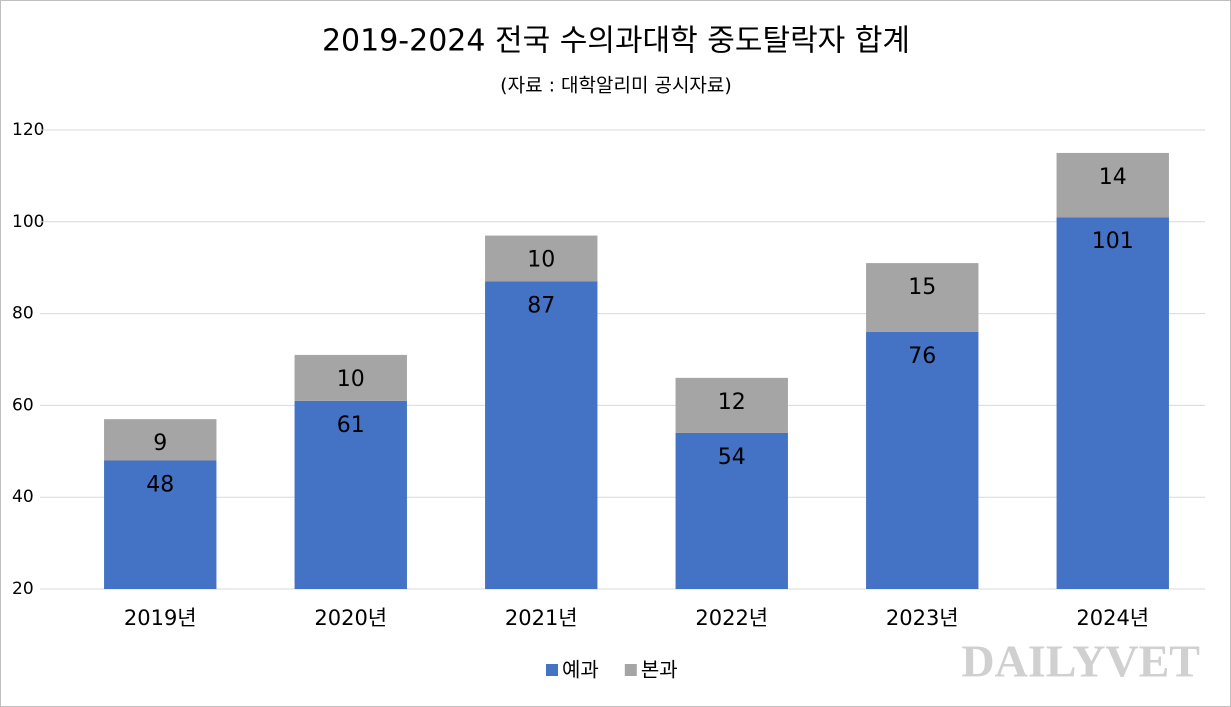 The height and width of the screenshot is (707, 1231). What do you see at coordinates (922, 356) in the screenshot?
I see `data-label: 76` at bounding box center [922, 356].